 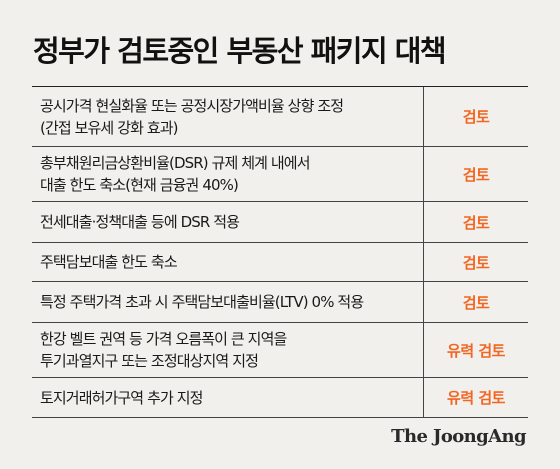 I want to click on table-row: 특정 주택가격 초과 시 주택담보대출비율(LTV) 0% 적용 검토, so click(x=280, y=302).